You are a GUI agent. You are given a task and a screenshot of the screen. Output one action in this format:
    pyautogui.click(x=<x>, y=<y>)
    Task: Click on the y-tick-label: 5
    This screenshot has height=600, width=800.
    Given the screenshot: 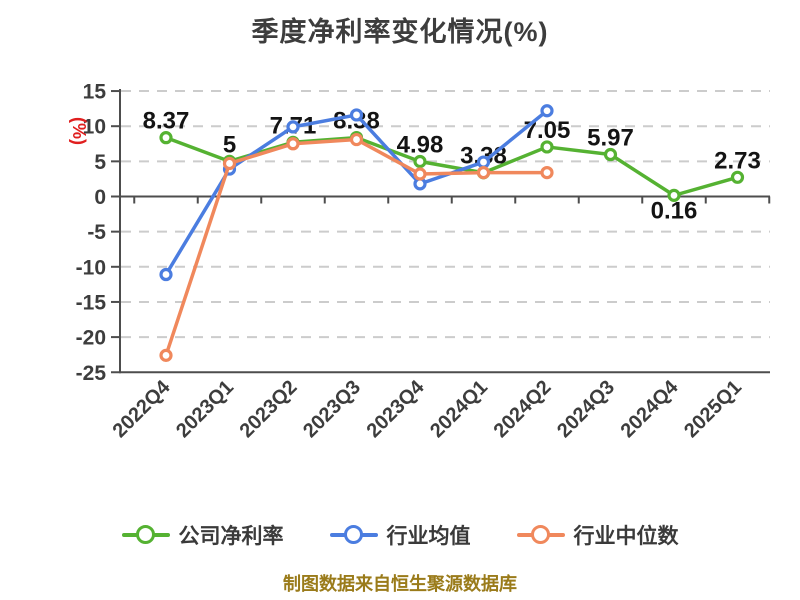 What is the action you would take?
    pyautogui.click(x=100, y=162)
    